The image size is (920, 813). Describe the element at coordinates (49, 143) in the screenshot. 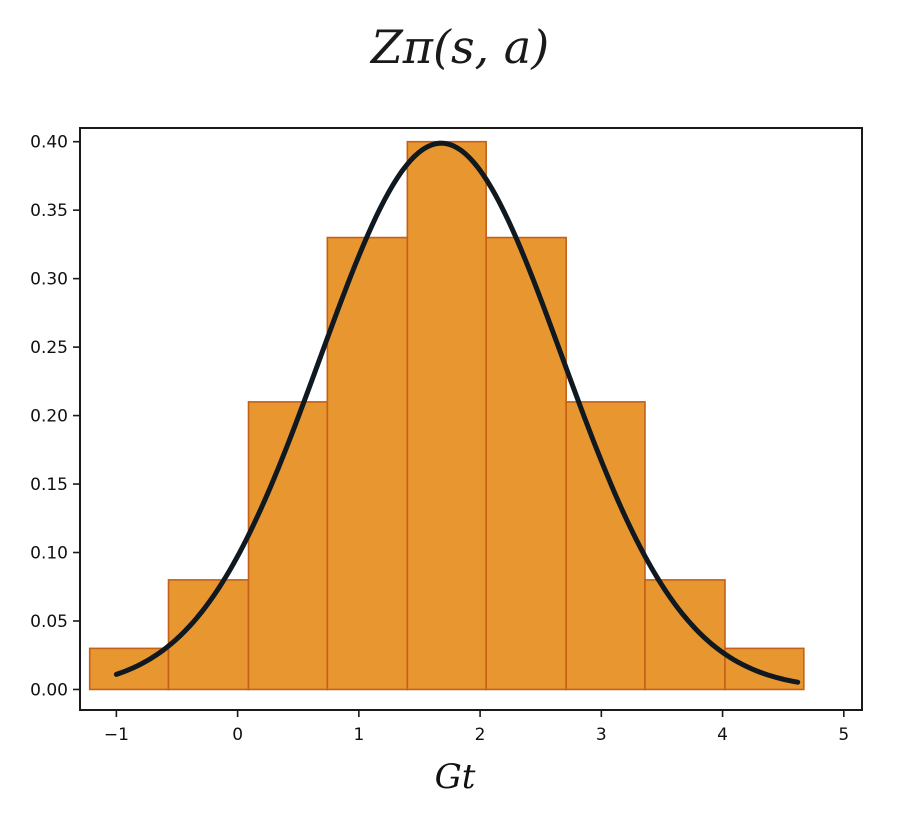

I see `y-tick-label: 0.40` at that location.